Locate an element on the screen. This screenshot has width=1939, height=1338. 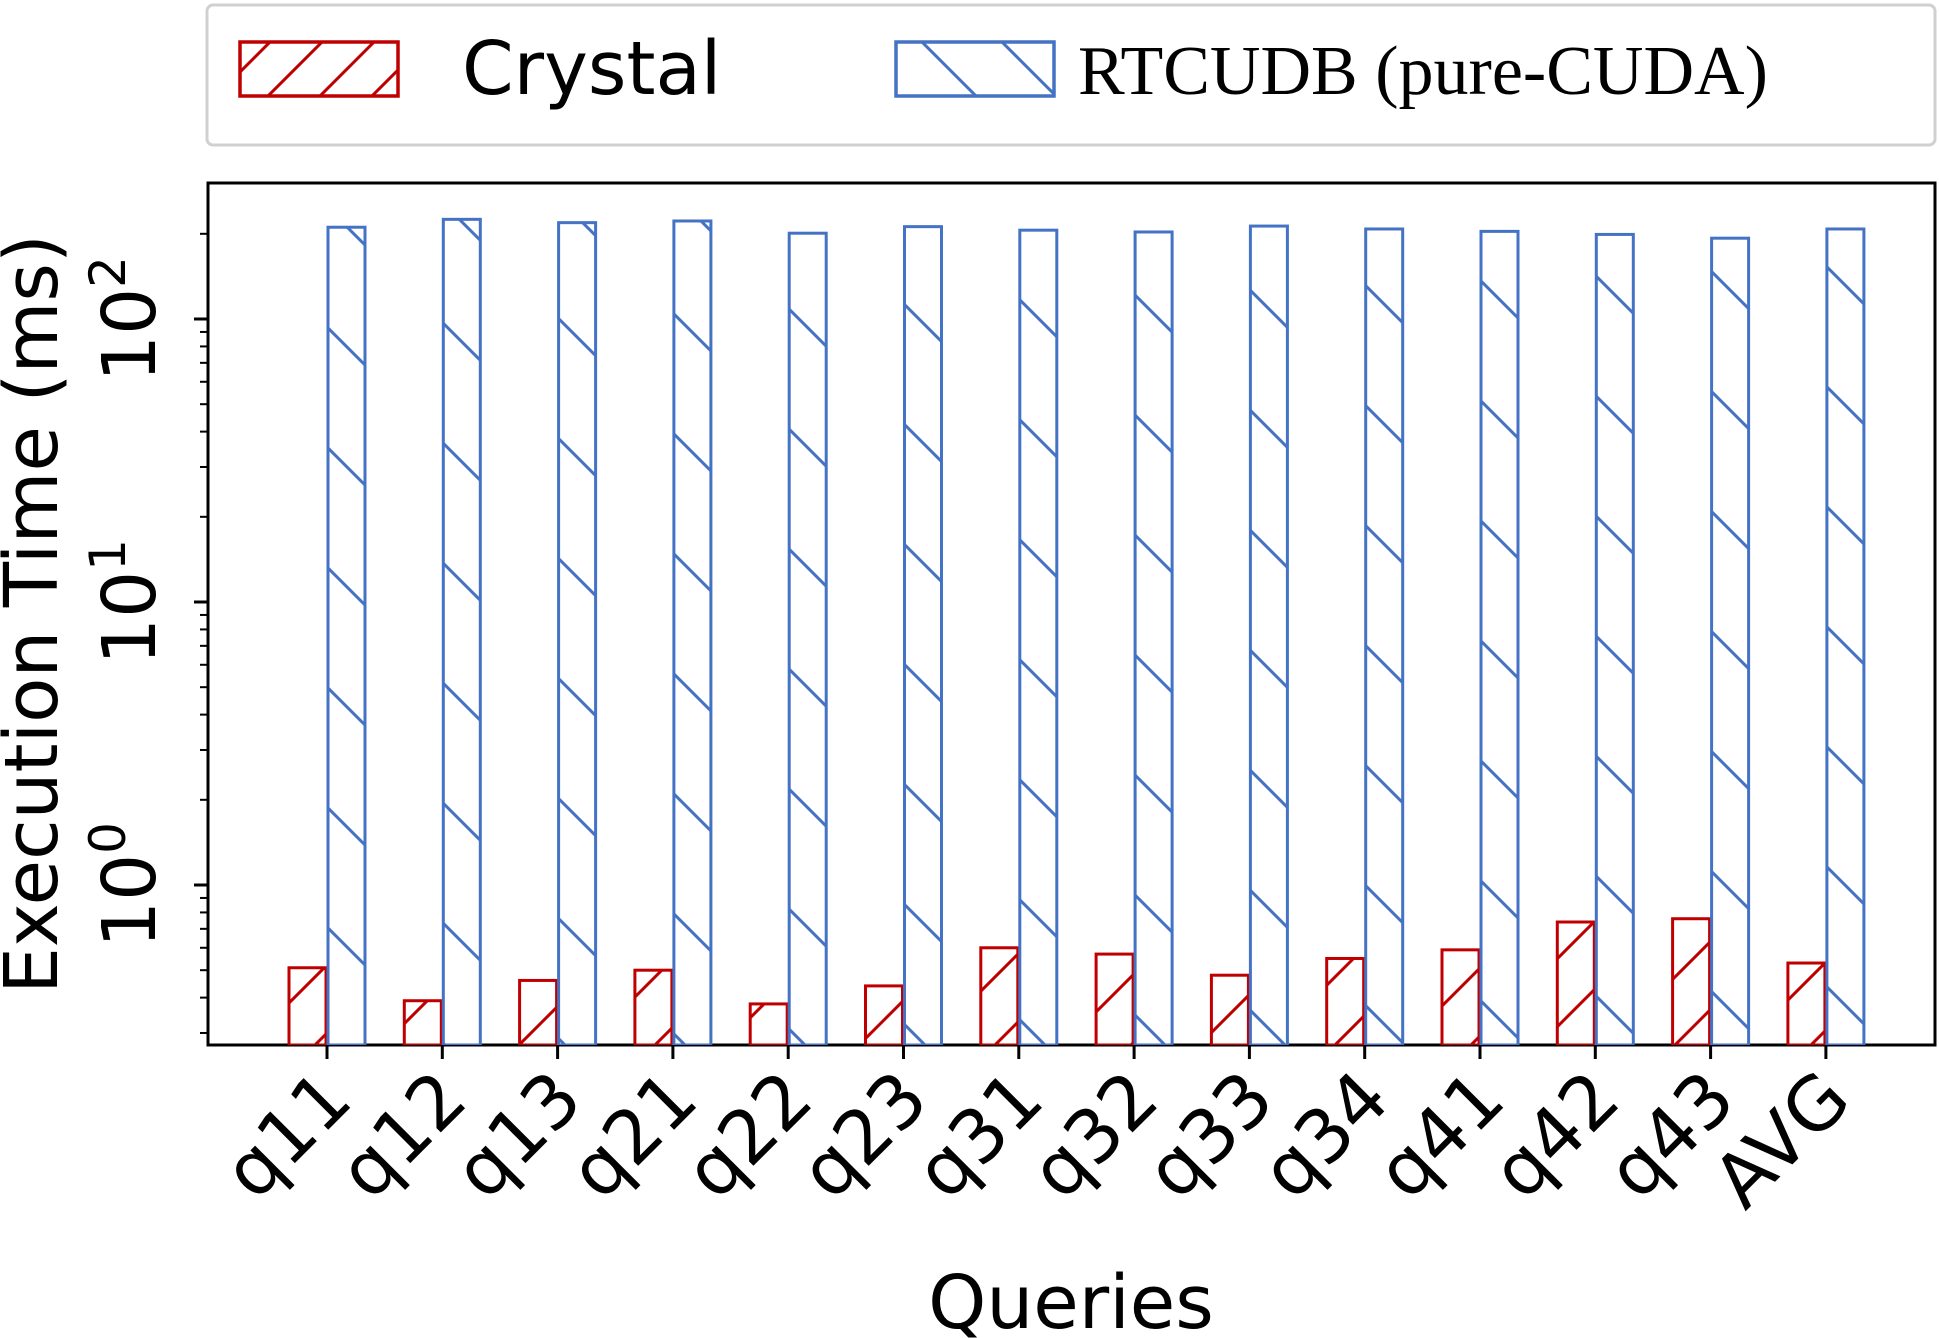
bar-rtcudb-pure-cuda-q43 is located at coordinates (1730, 640).